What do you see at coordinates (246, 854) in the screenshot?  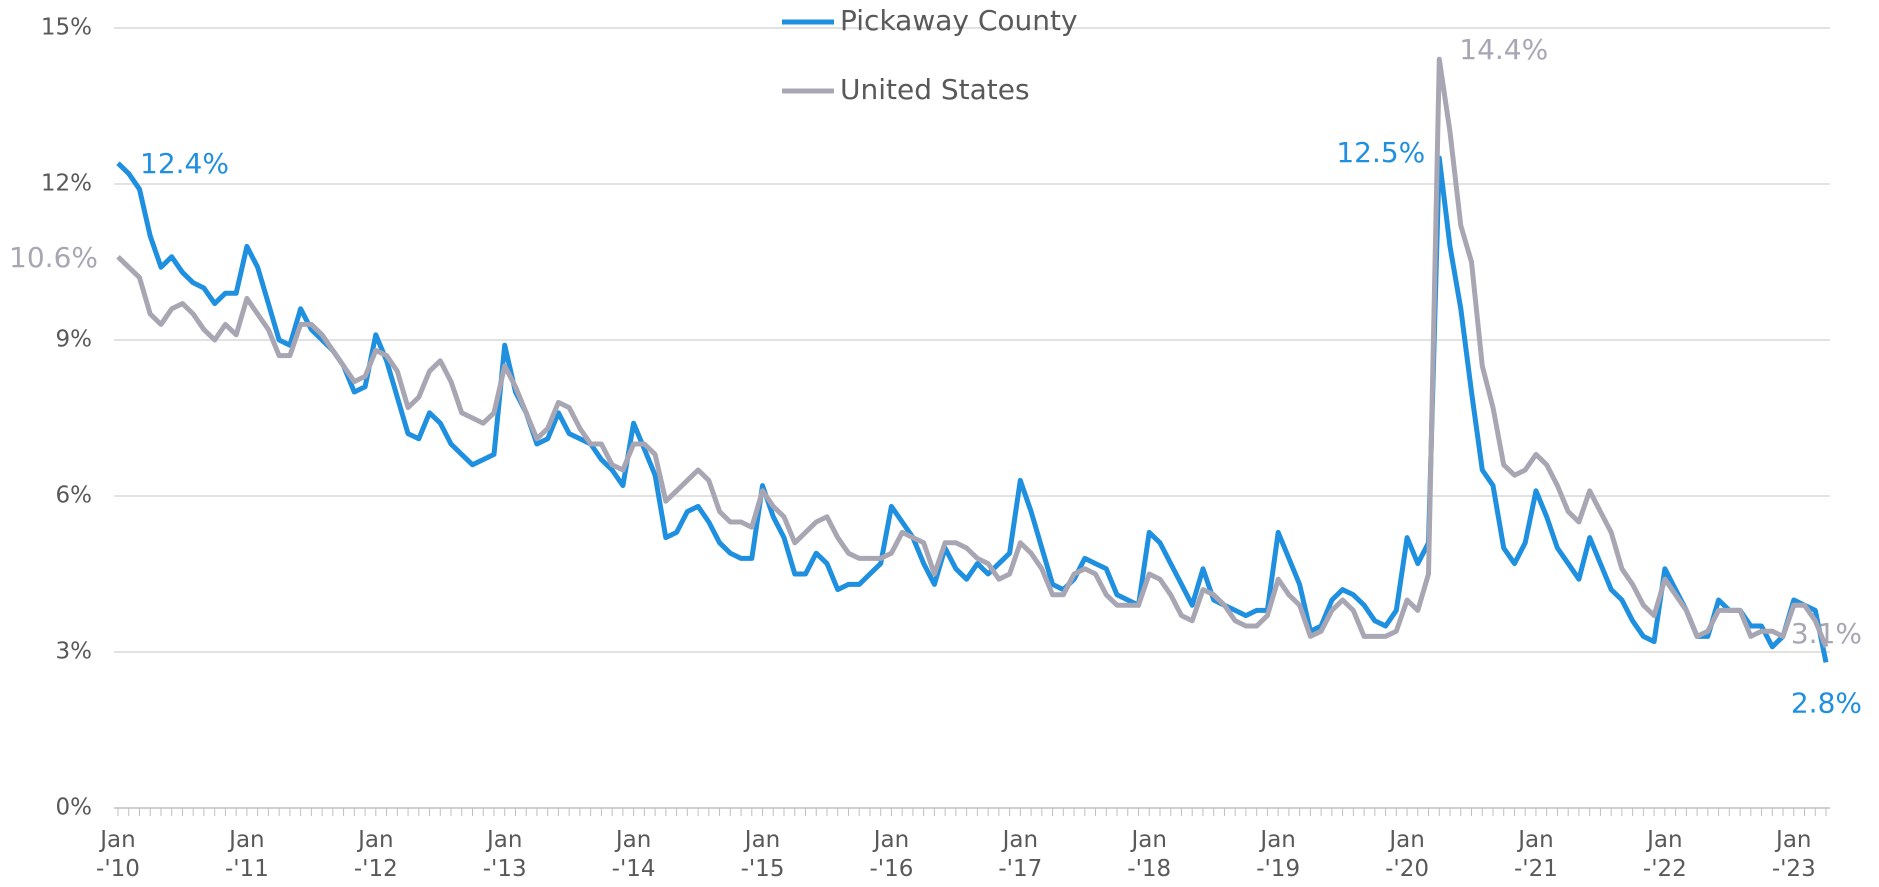 I see `x-tick-label: Jan -'11` at bounding box center [246, 854].